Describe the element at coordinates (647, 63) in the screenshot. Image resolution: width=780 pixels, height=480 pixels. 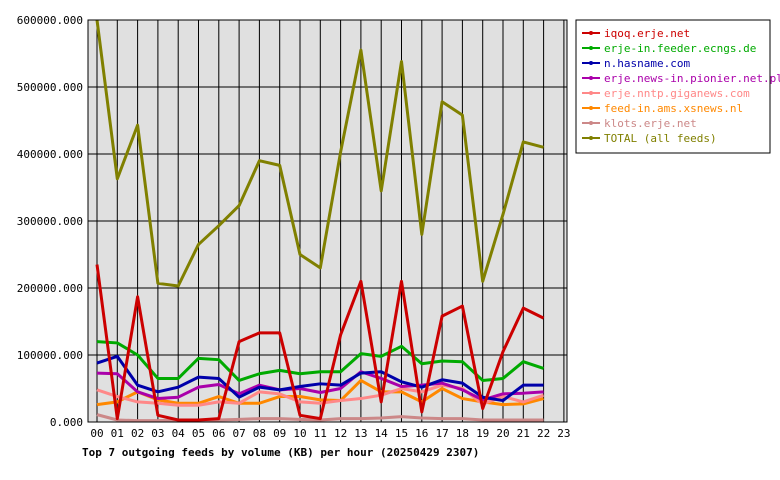
I see `legend-label: n.hasname.com` at that location.